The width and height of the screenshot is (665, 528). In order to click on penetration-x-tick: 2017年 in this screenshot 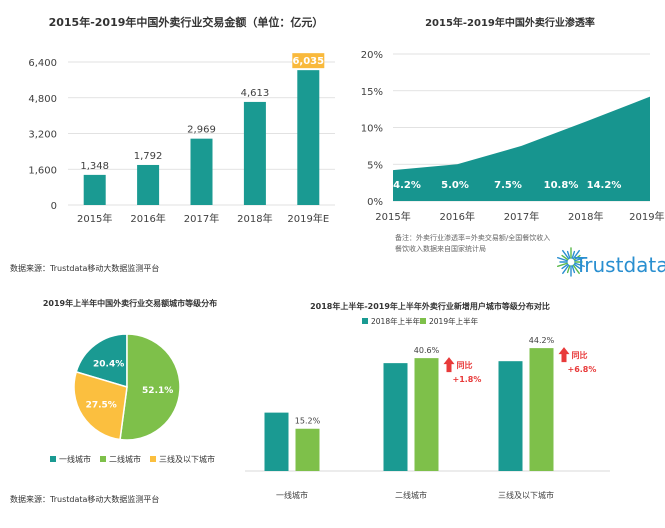, I will do `click(521, 216)`.